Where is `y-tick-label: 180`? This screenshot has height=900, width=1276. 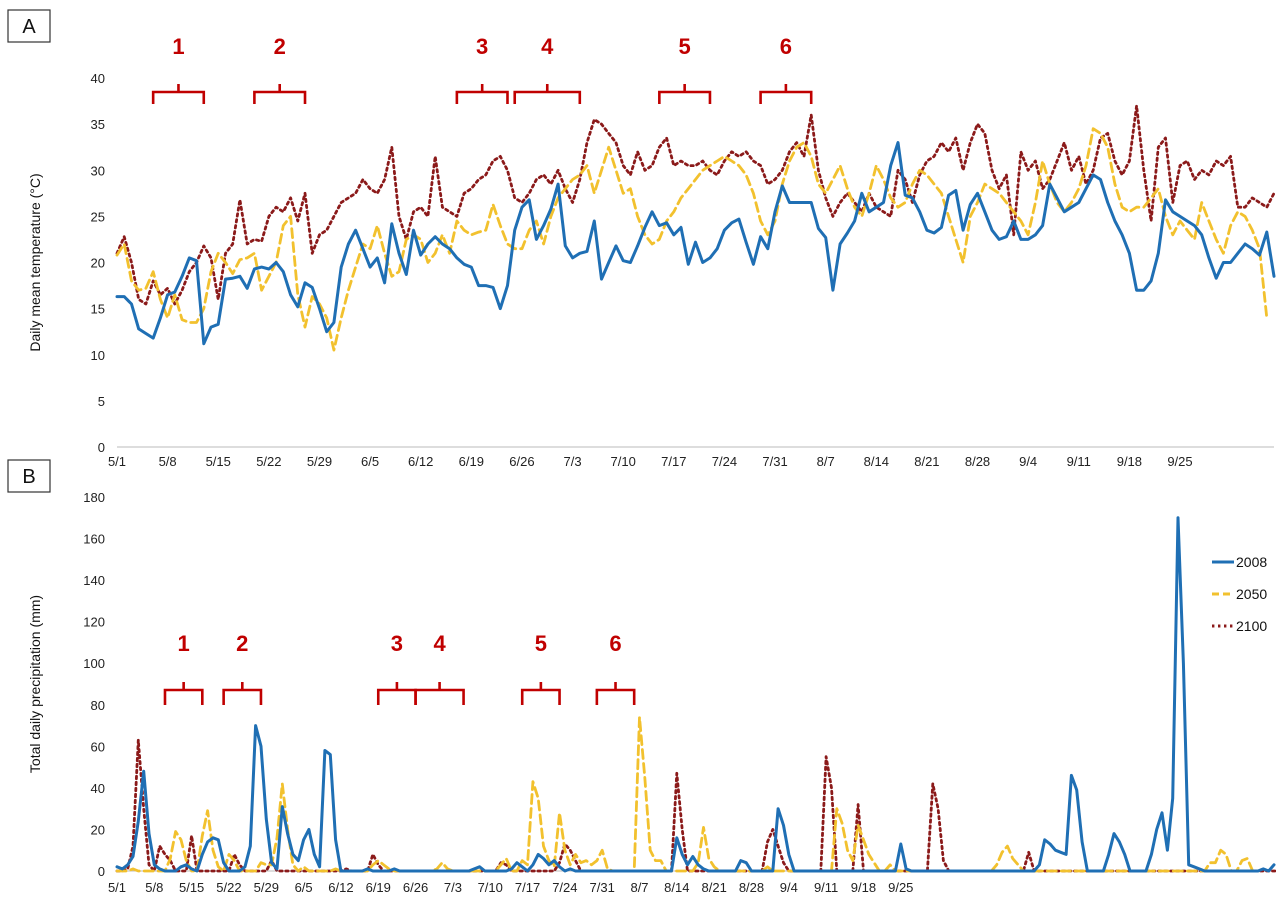 y-tick-label: 180 is located at coordinates (94, 497).